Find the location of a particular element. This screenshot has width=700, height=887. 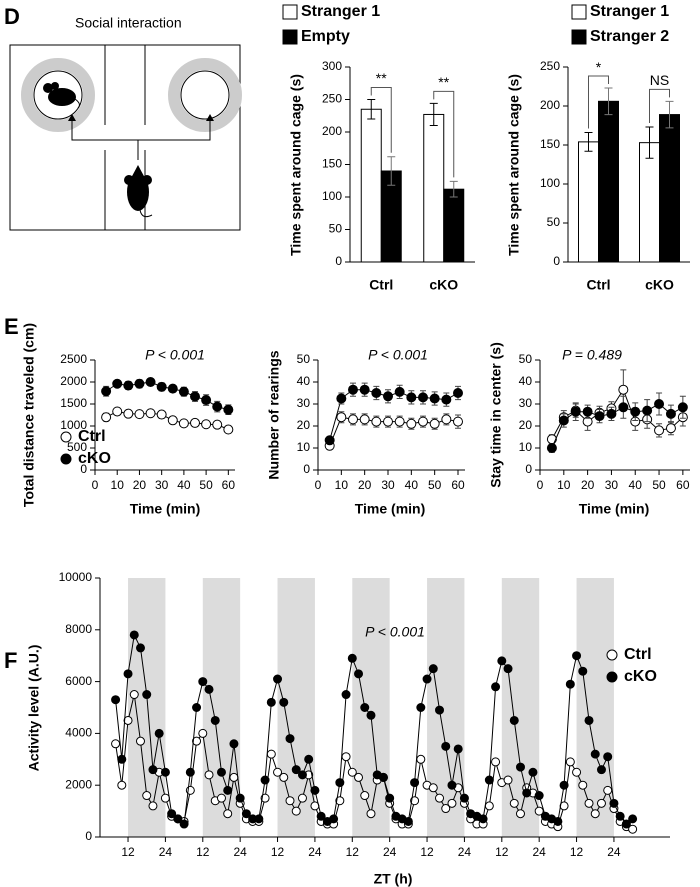

y-tick-label: 2000 is located at coordinates (78, 784).